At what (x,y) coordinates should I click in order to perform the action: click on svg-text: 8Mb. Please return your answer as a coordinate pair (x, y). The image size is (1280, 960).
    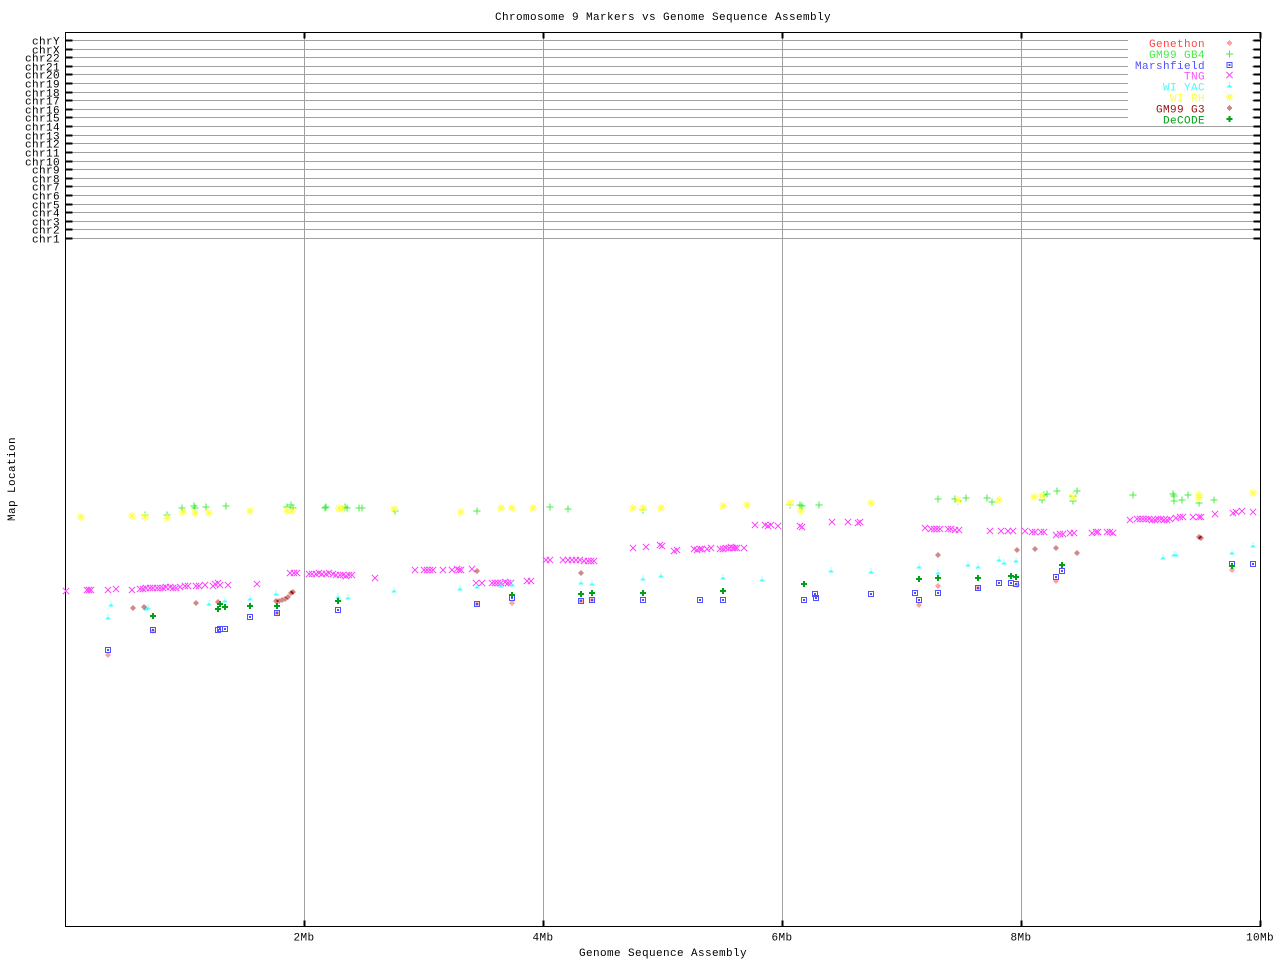
    Looking at the image, I should click on (1020, 939).